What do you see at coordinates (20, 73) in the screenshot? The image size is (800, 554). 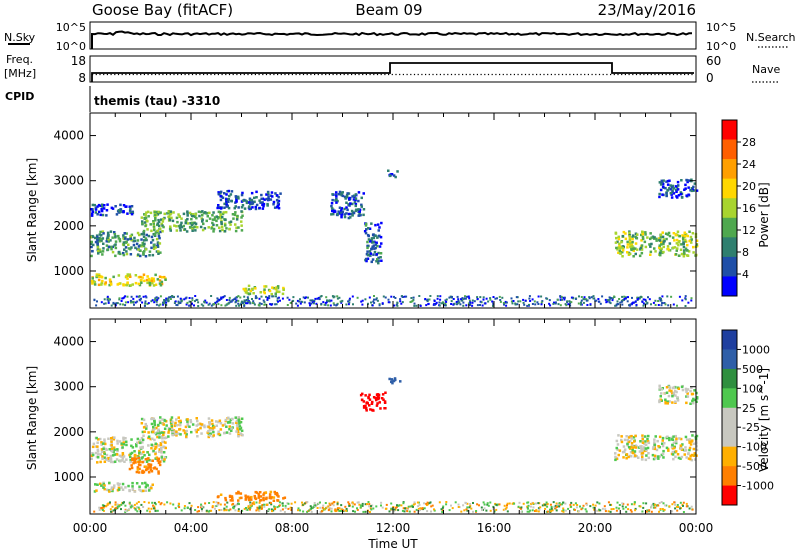 I see `freq-unit-label: [MHz]` at bounding box center [20, 73].